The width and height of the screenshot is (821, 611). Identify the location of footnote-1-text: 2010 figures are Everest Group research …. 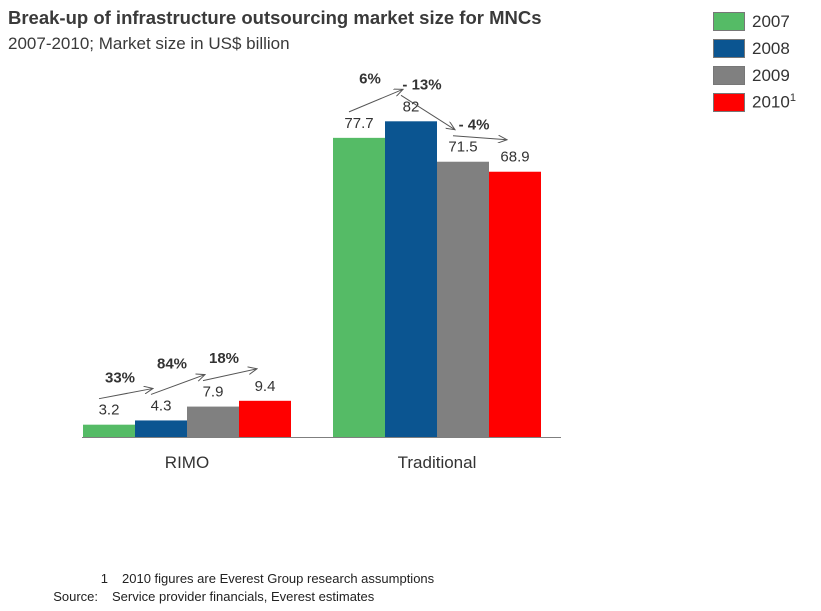
(278, 578).